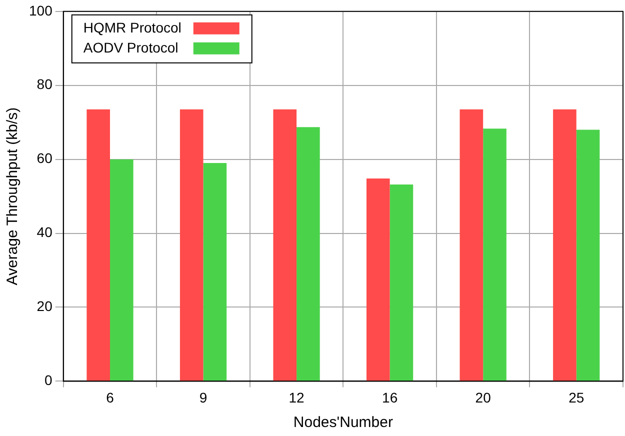  I want to click on y-tick-label: 100, so click(41, 10).